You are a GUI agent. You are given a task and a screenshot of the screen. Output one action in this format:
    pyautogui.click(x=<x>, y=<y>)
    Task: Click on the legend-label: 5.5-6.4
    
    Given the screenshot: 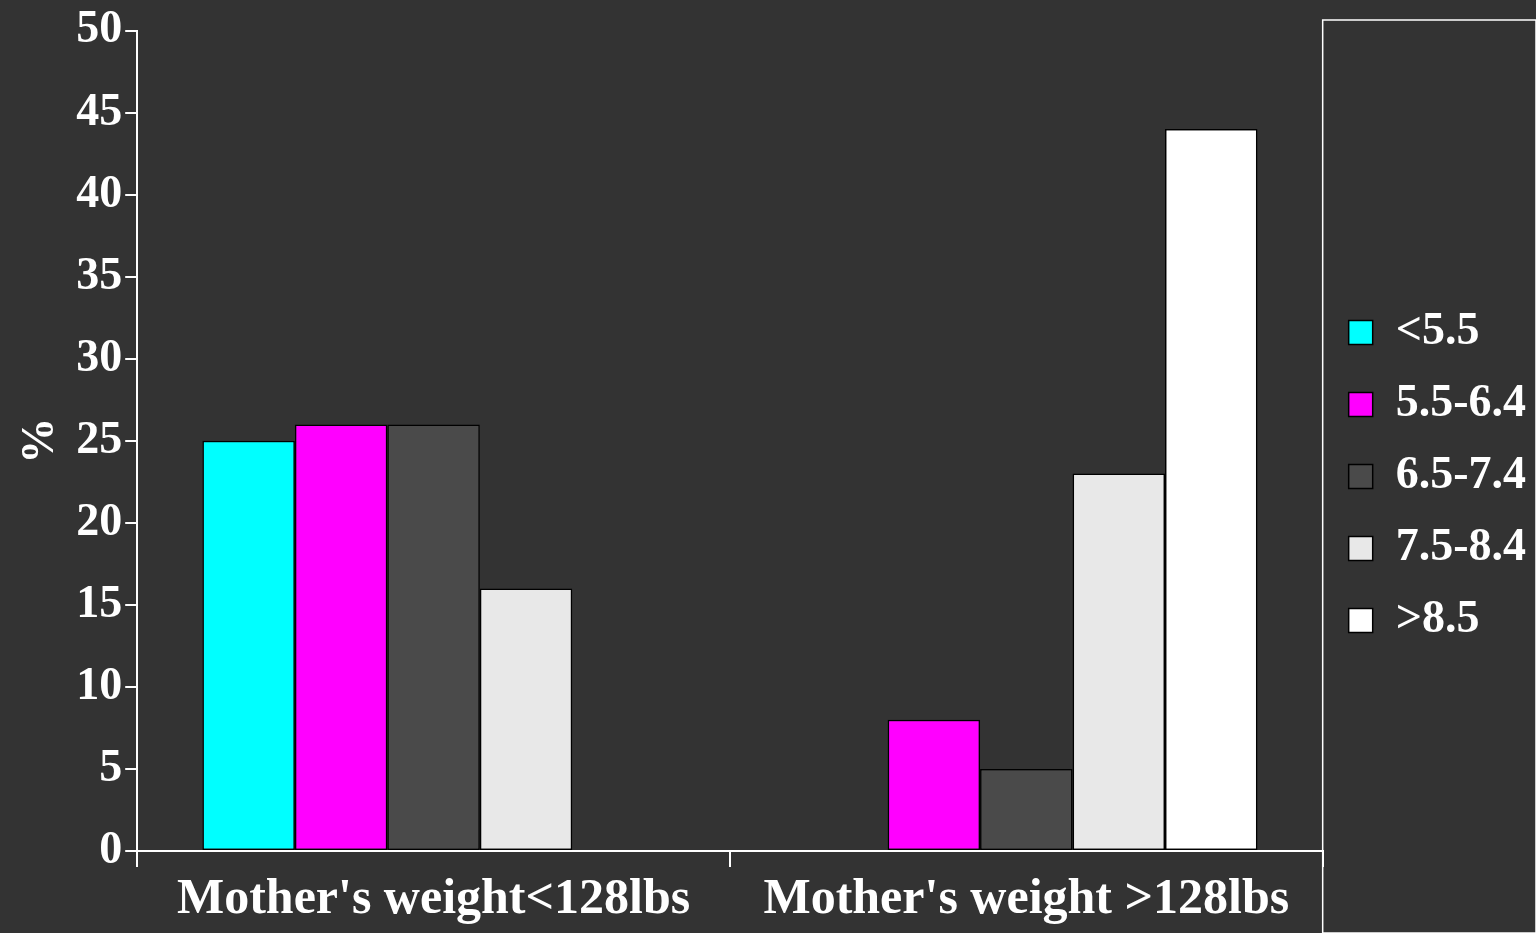 What is the action you would take?
    pyautogui.click(x=1461, y=401)
    